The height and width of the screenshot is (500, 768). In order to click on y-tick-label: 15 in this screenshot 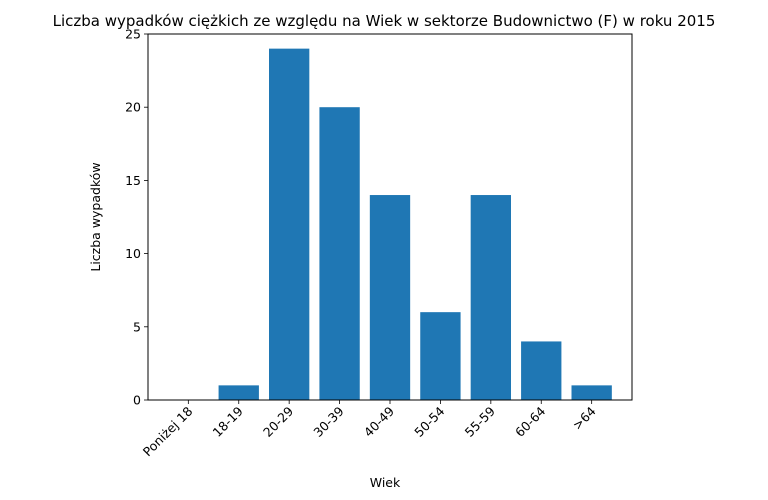, I will do `click(133, 180)`.